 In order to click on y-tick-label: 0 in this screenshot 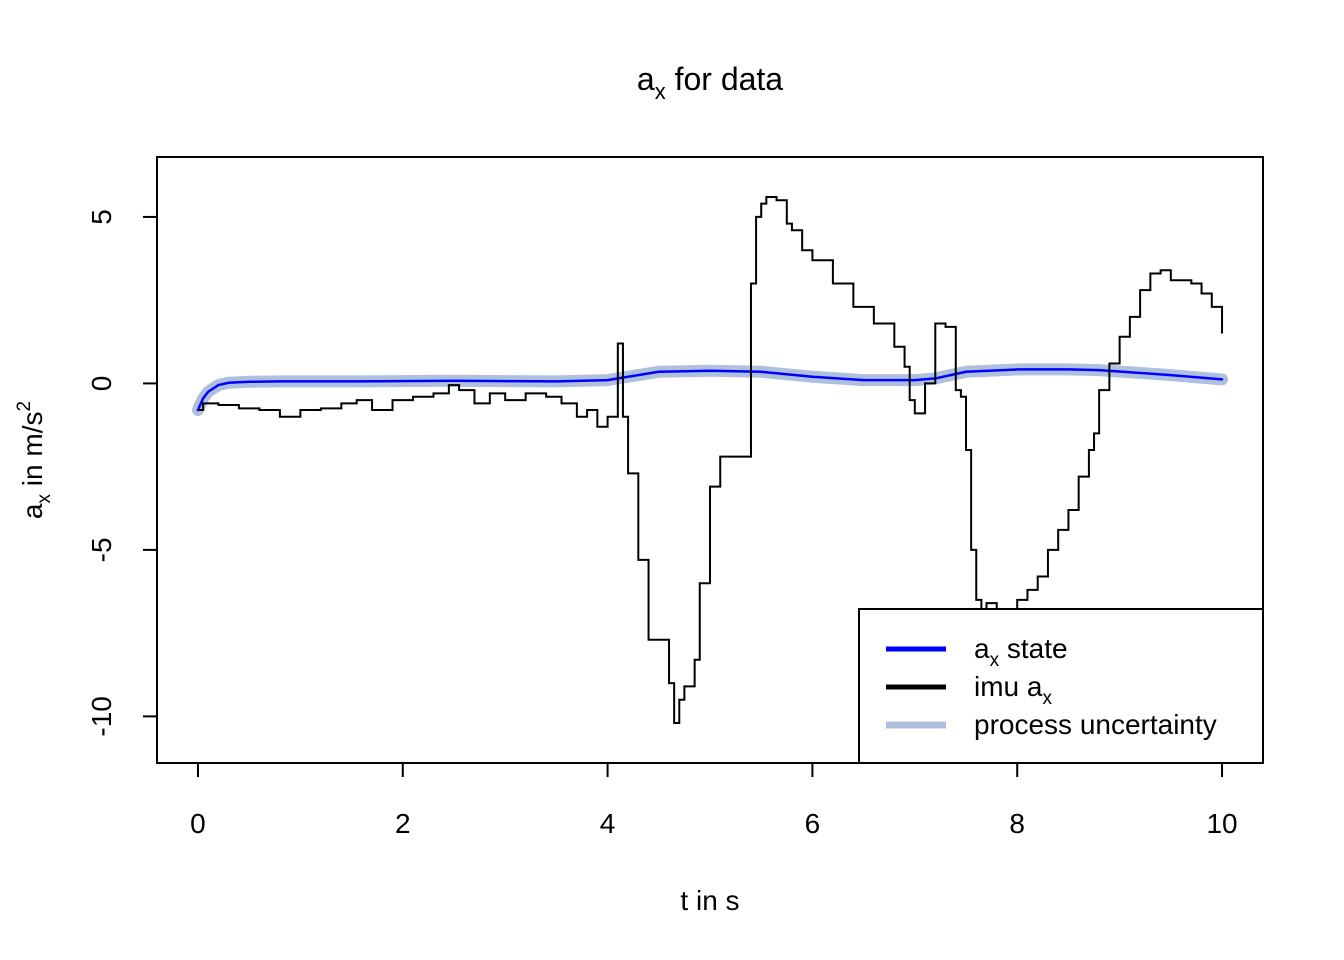, I will do `click(101, 384)`.